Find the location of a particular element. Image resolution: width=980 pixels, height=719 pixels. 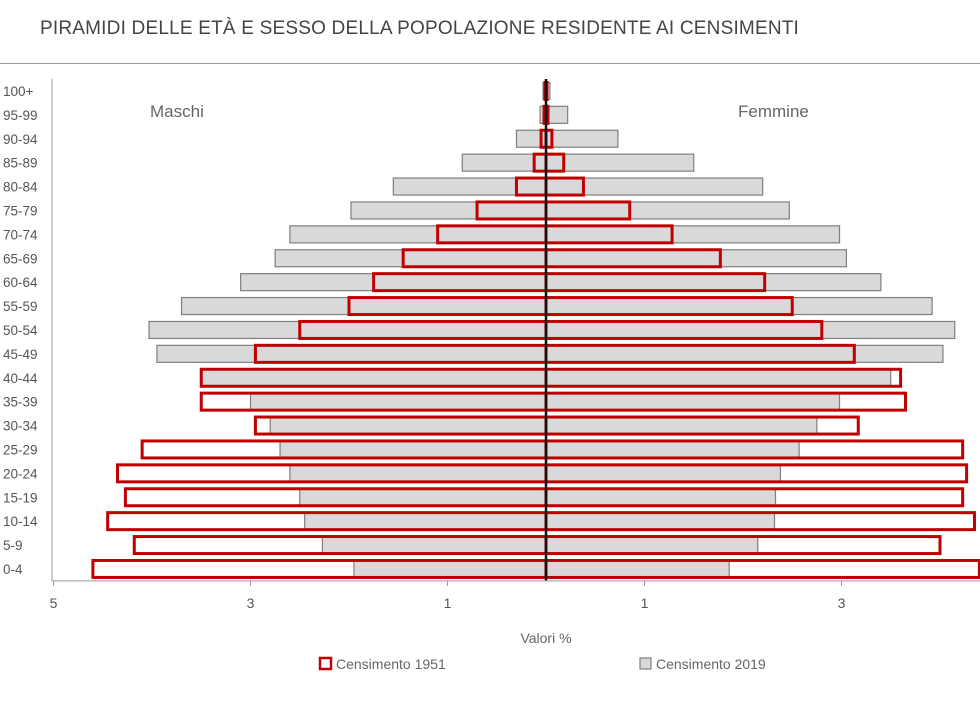

age-label-60-64: 60-64 is located at coordinates (20, 282).